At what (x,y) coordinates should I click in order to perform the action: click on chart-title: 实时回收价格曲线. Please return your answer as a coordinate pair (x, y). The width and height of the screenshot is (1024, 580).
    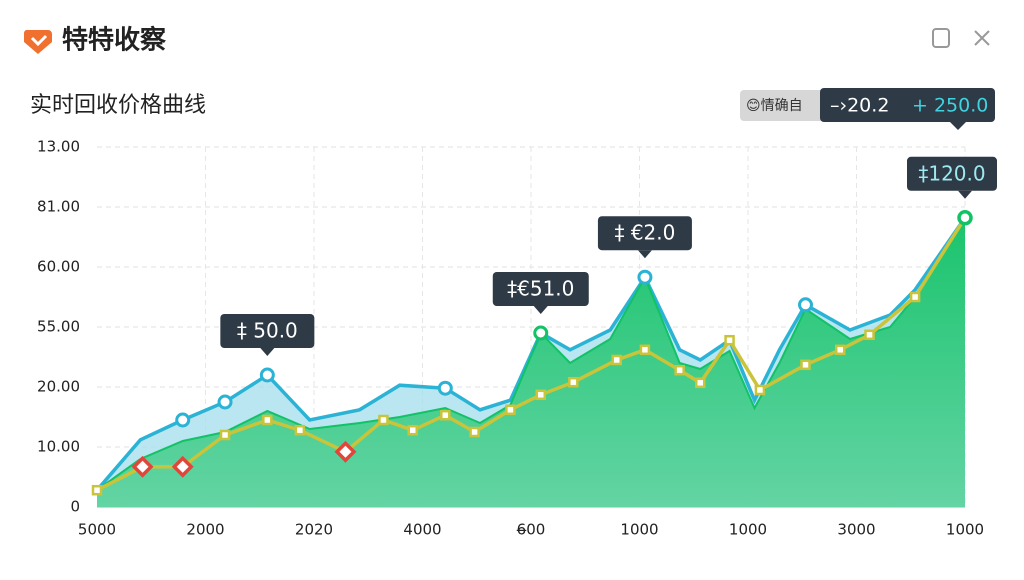
    Looking at the image, I should click on (118, 105).